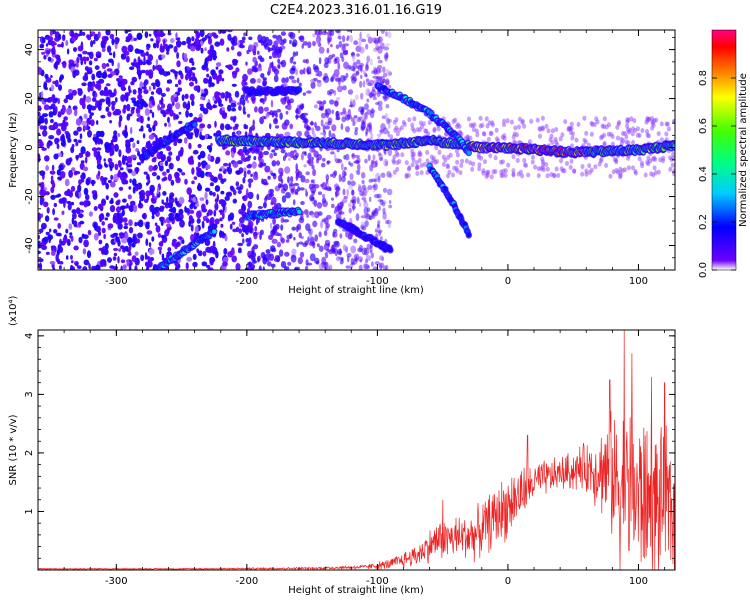 This screenshot has width=750, height=600. I want to click on spectrogram-ridge-point, so click(214, 231).